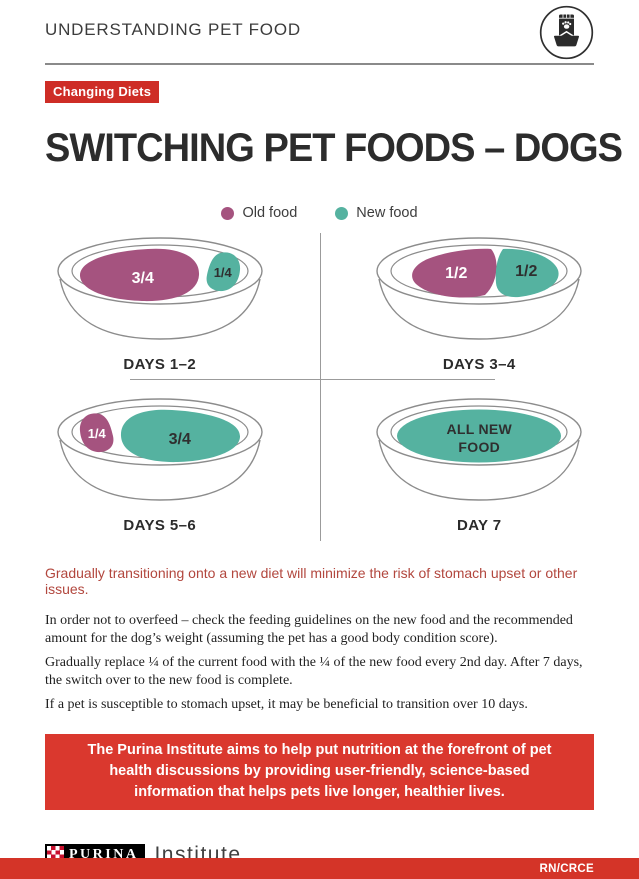  I want to click on bowl-caption: DAYS 1–2, so click(160, 364).